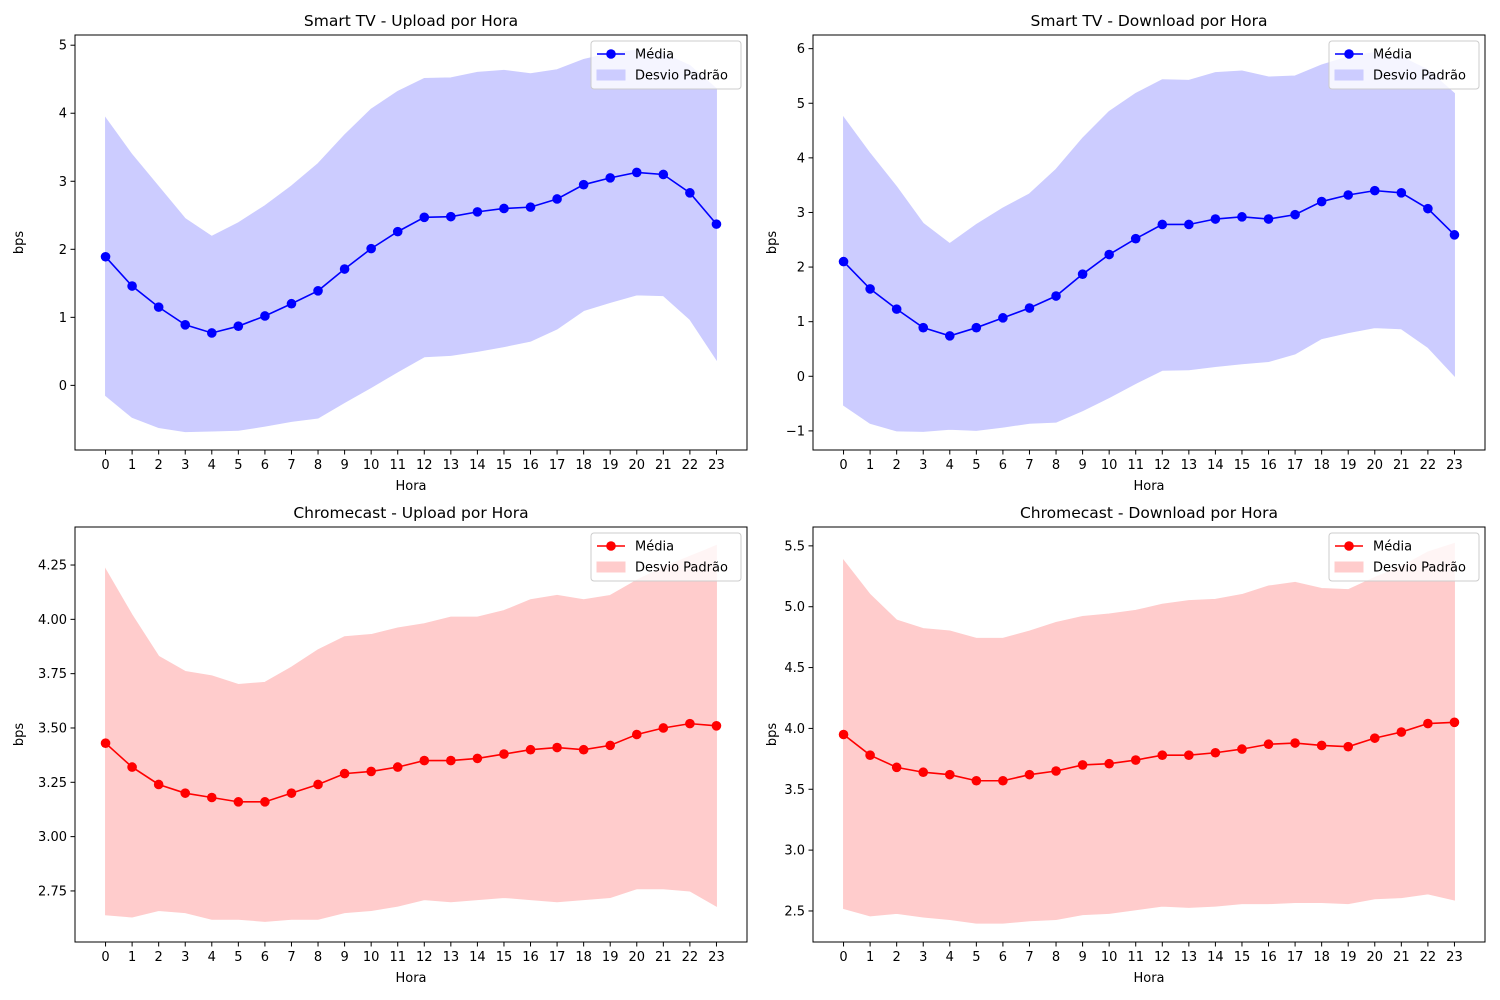  I want to click on smarttv-download-x-tick-label: 7, so click(1029, 465).